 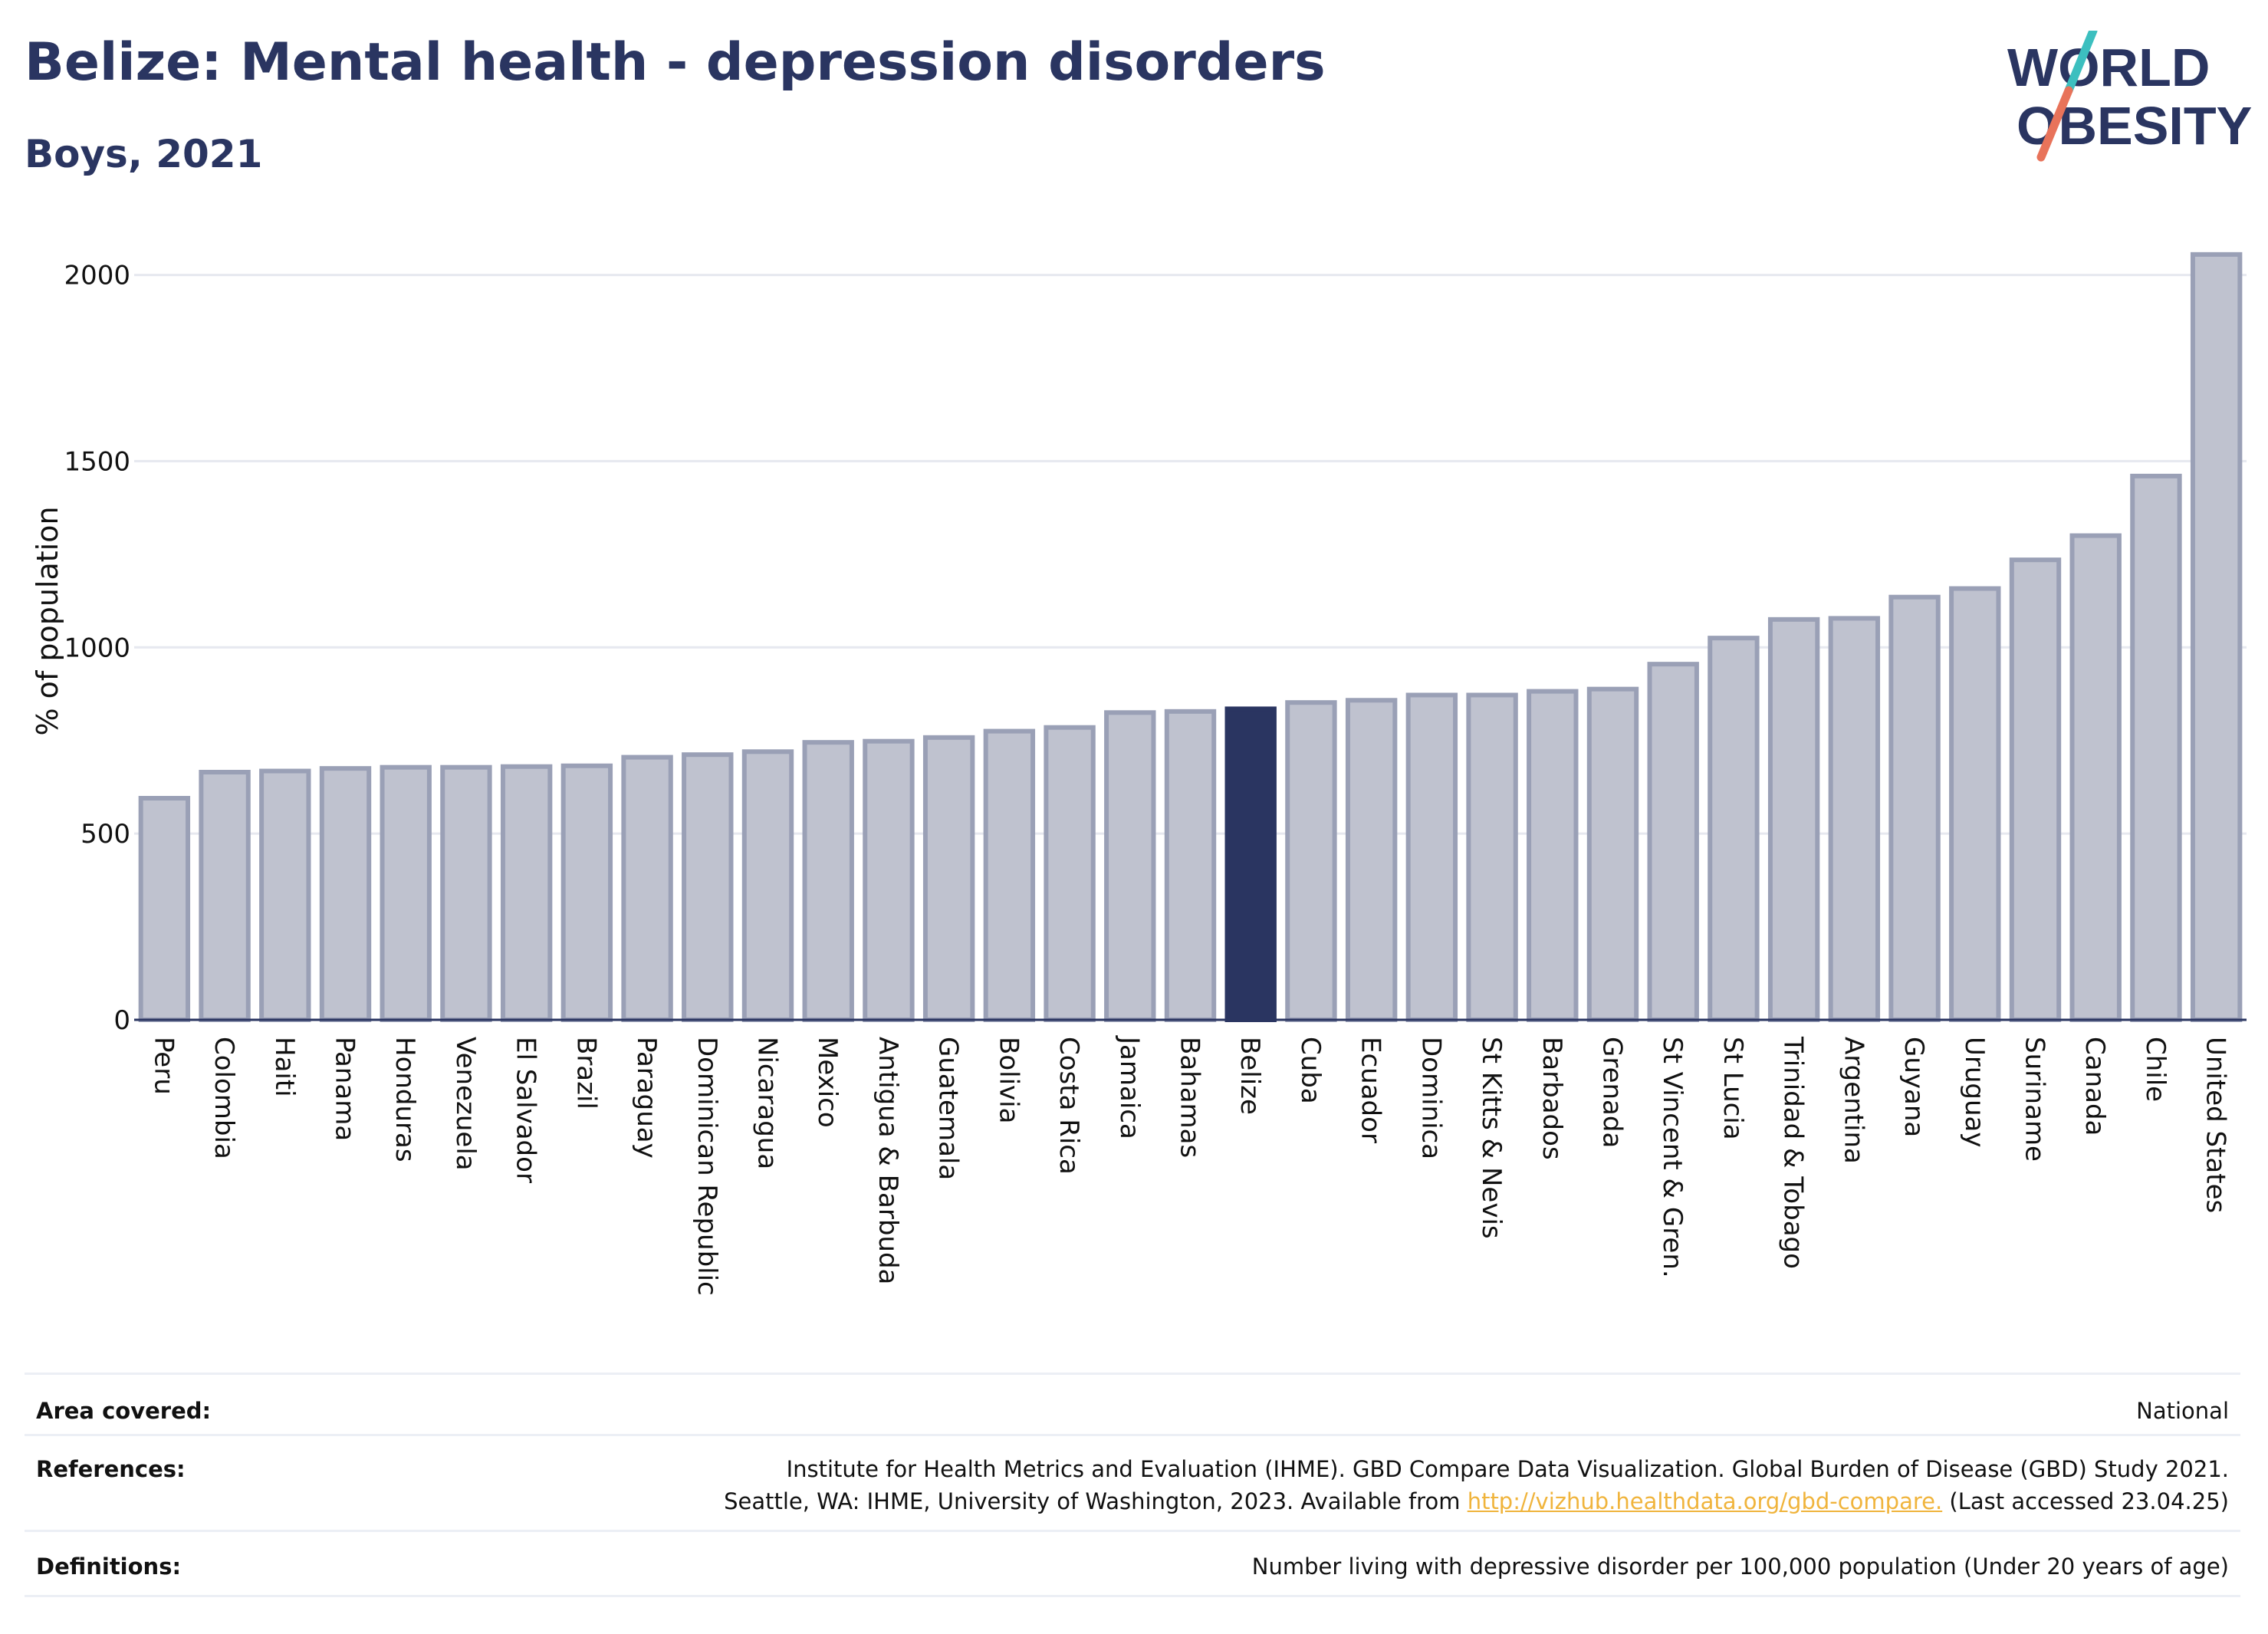 What do you see at coordinates (105, 835) in the screenshot?
I see `y-tick-label: 500` at bounding box center [105, 835].